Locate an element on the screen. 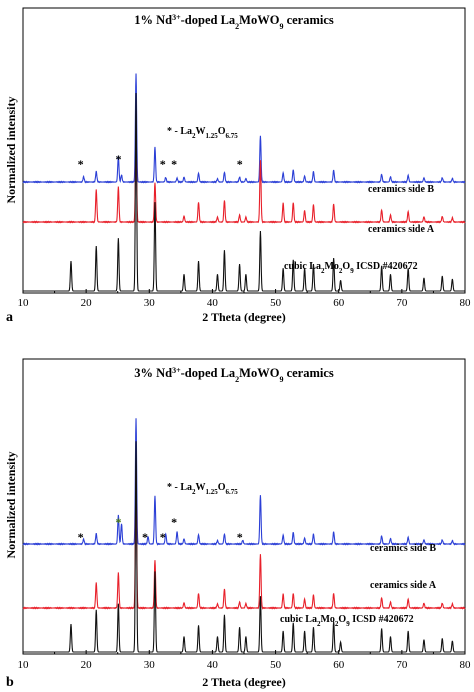 The width and height of the screenshot is (474, 692). x-axis-label-a: 2 Theta (degree) is located at coordinates (244, 317).